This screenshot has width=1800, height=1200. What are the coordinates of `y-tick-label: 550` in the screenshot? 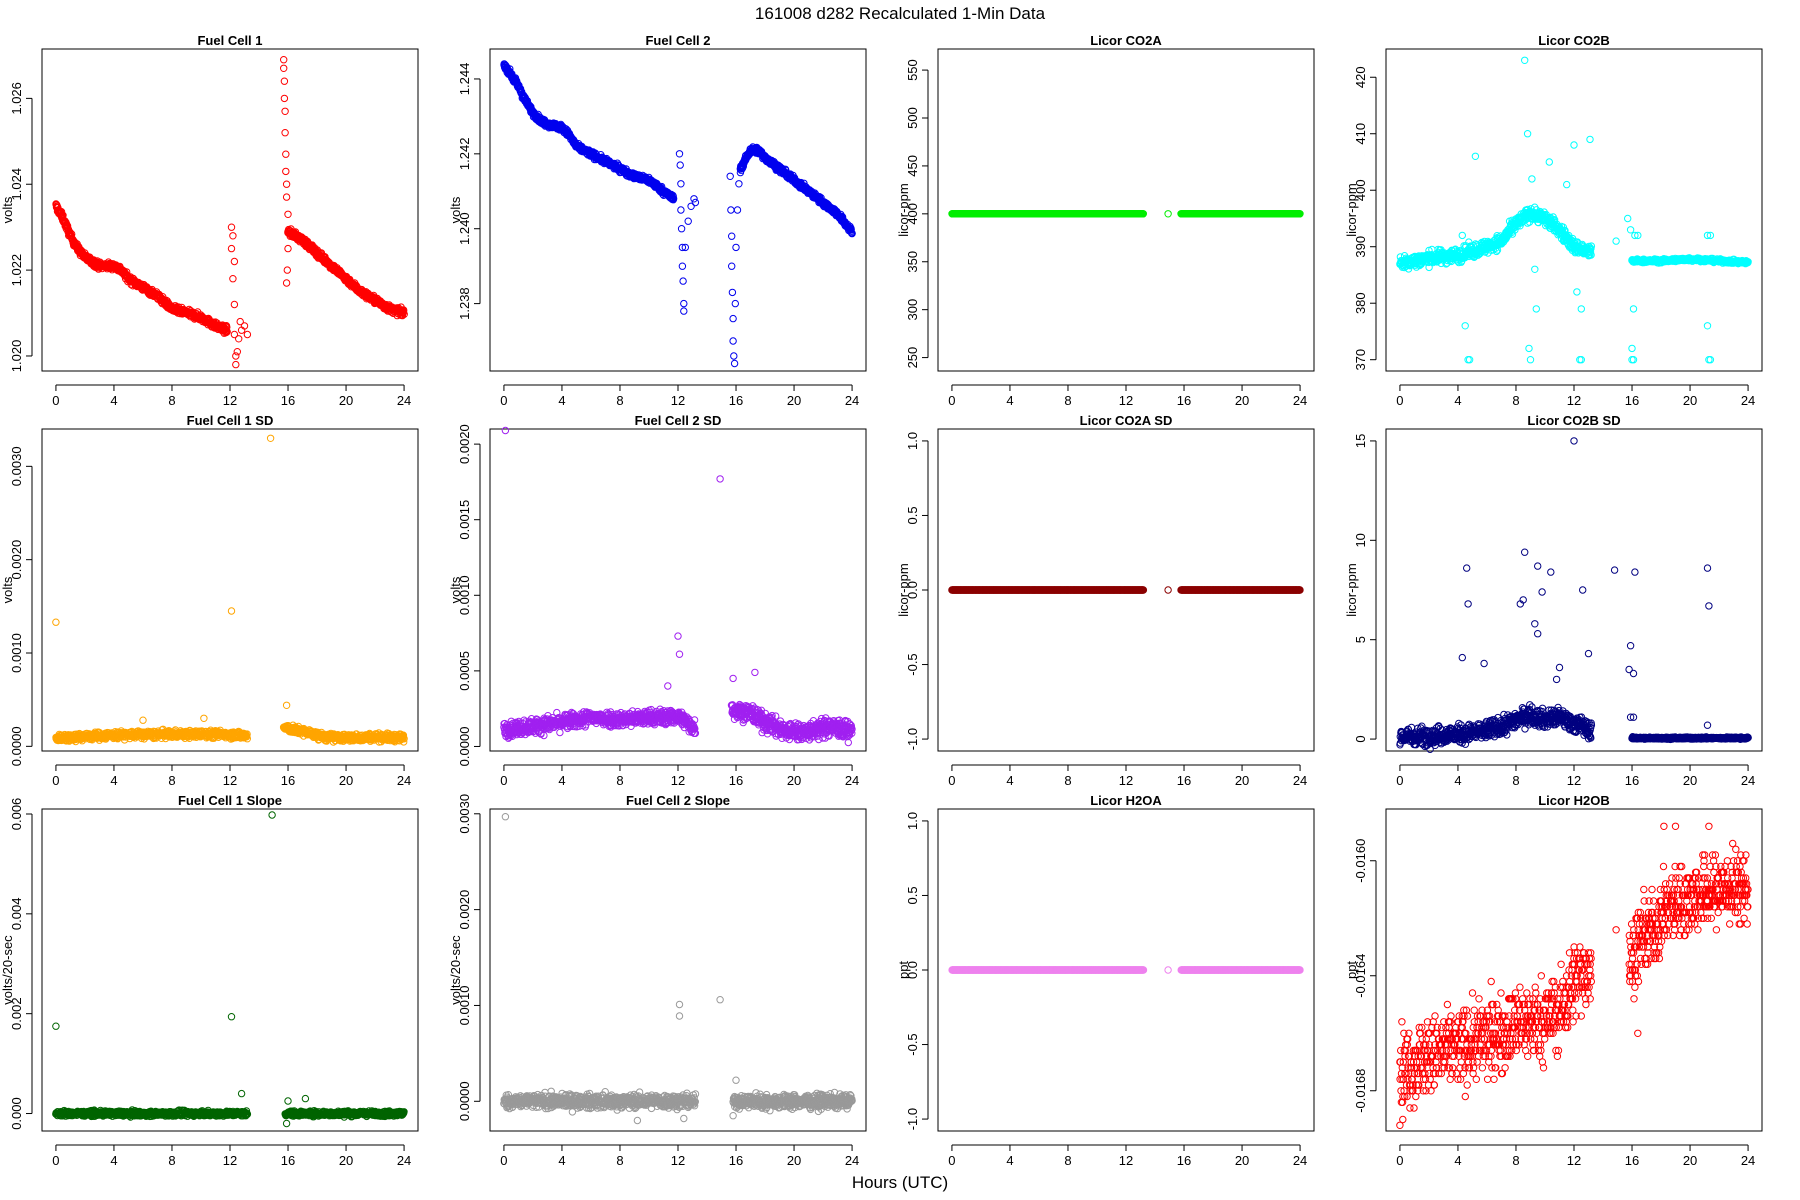 It's located at (912, 70).